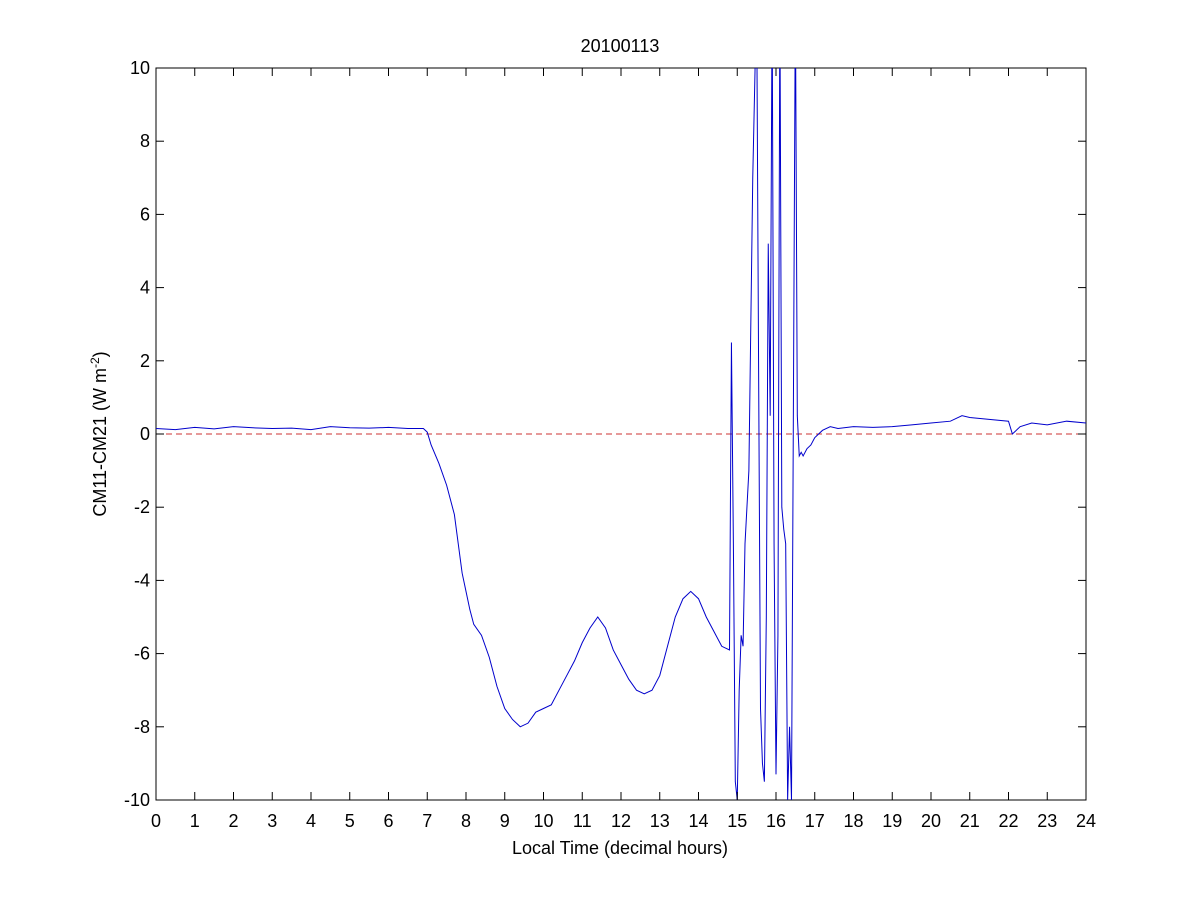 The image size is (1200, 900). I want to click on y-tick-label: 8, so click(145, 141).